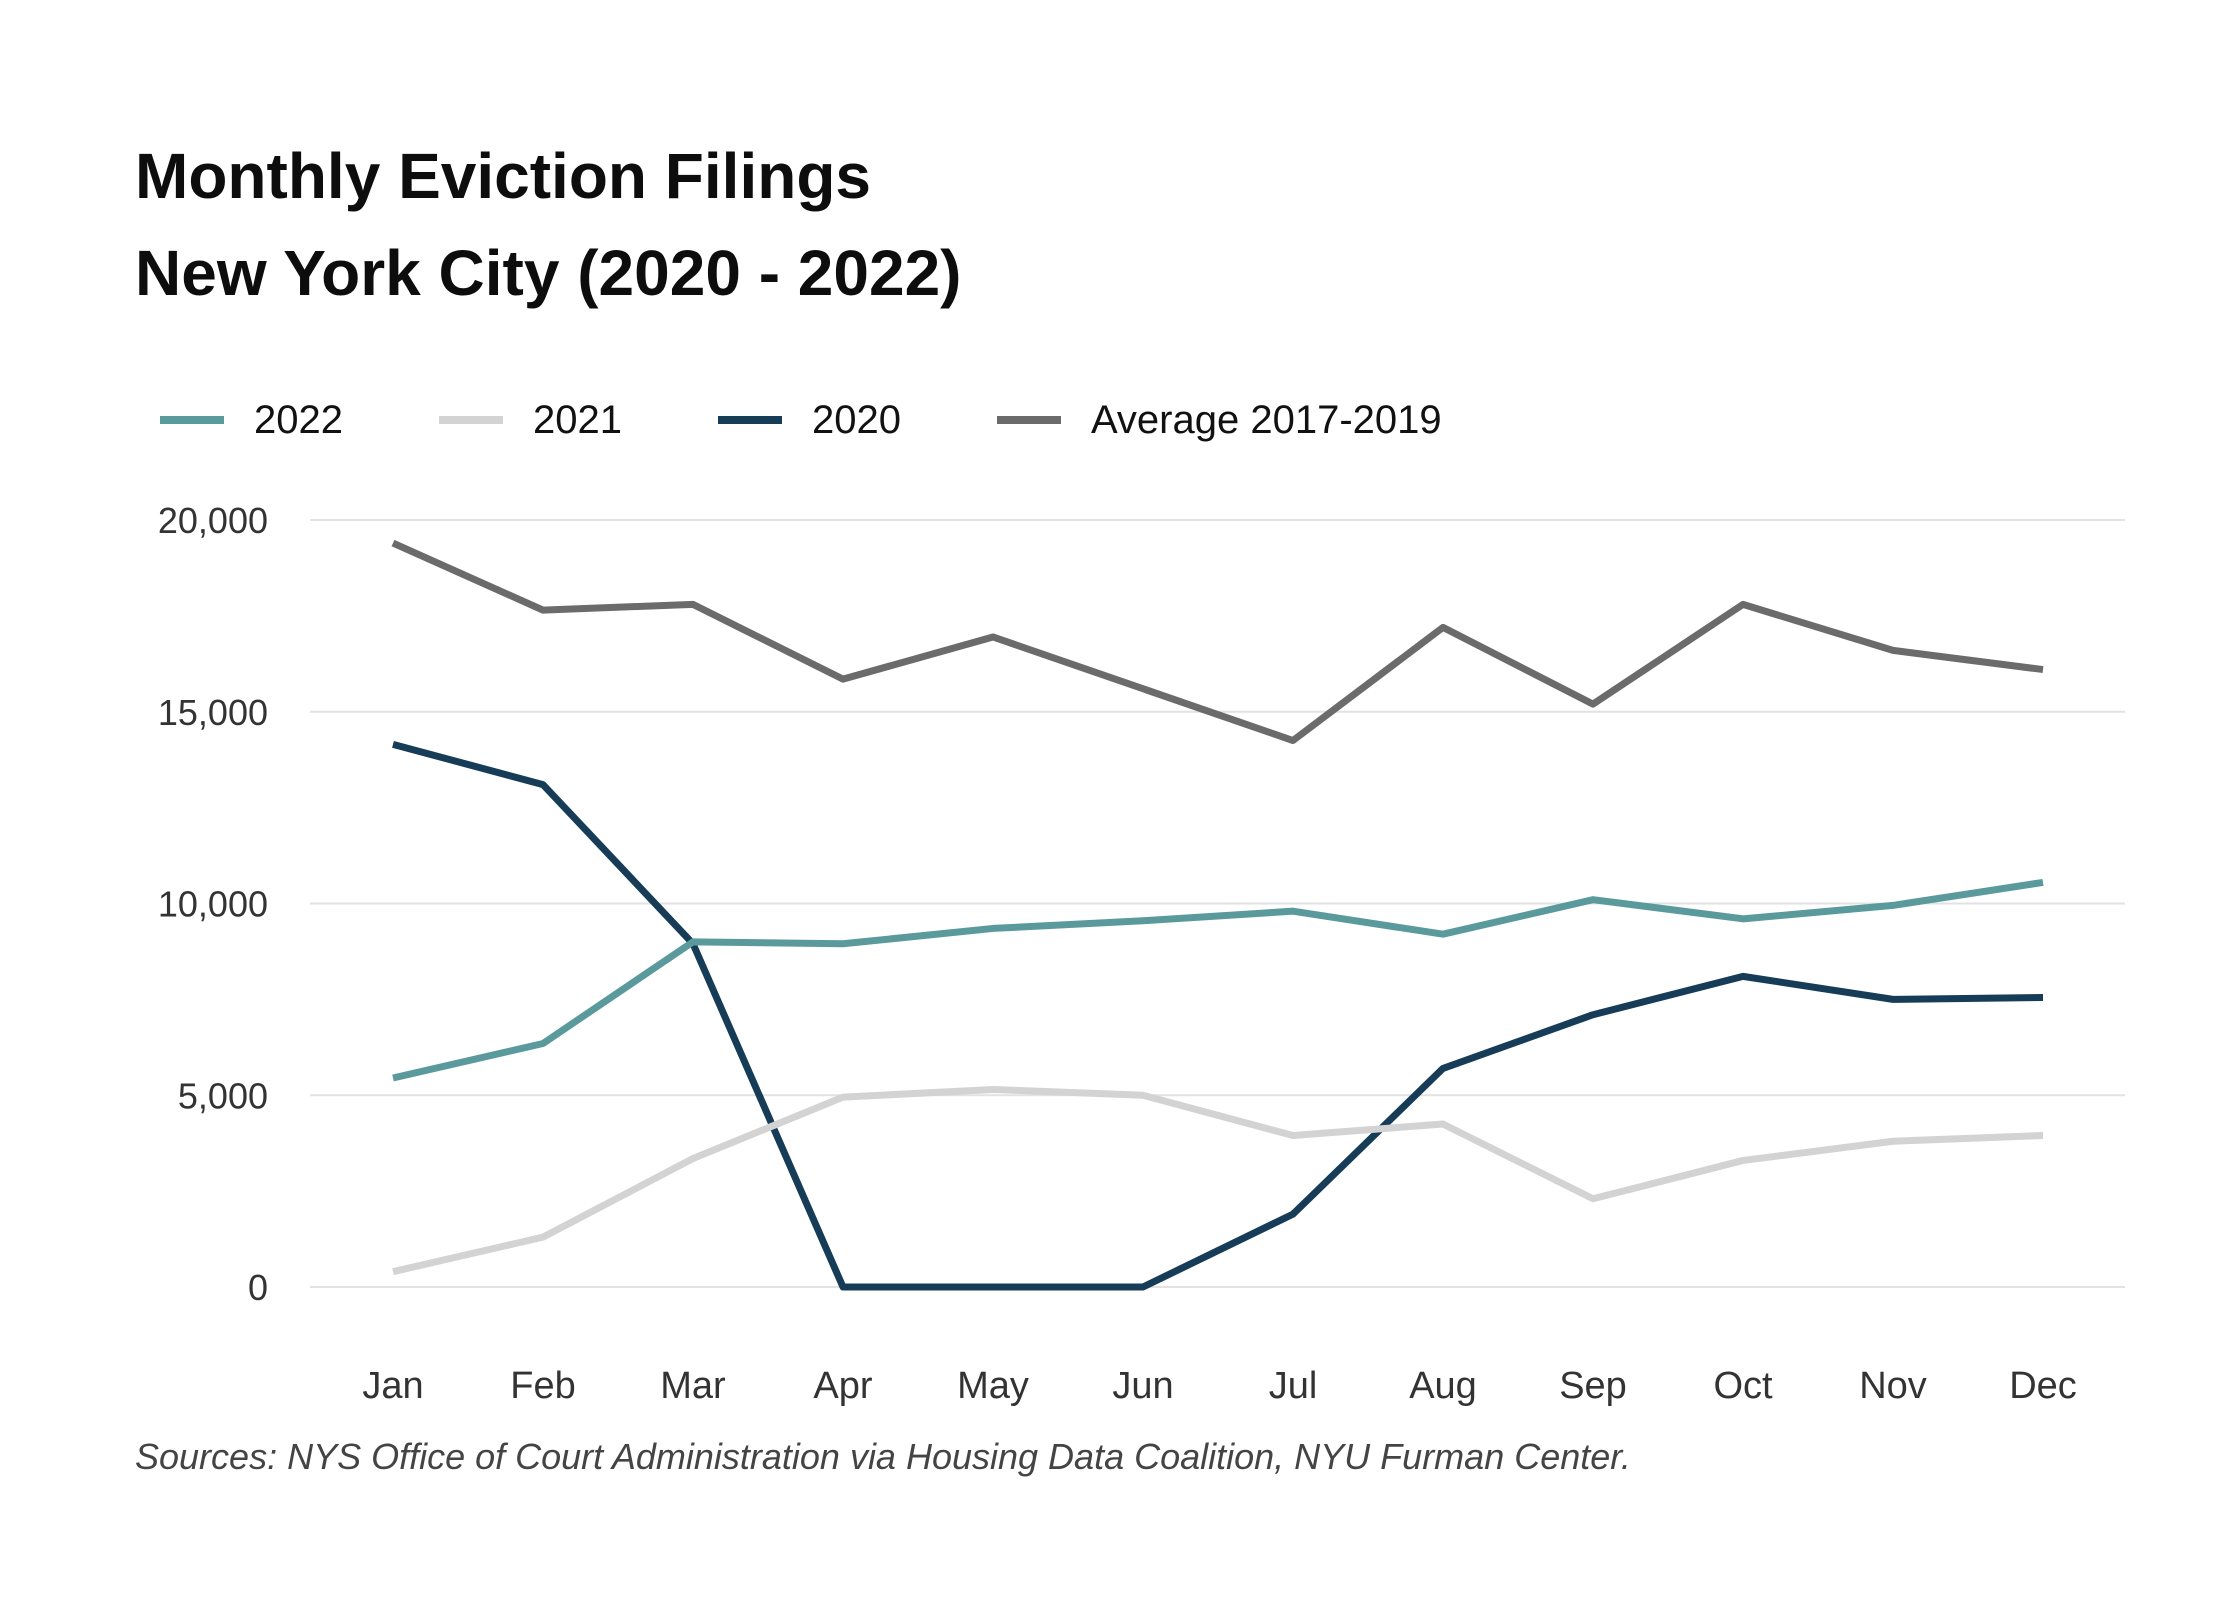 The image size is (2240, 1600). Describe the element at coordinates (993, 1386) in the screenshot. I see `x-tick-label: May` at that location.